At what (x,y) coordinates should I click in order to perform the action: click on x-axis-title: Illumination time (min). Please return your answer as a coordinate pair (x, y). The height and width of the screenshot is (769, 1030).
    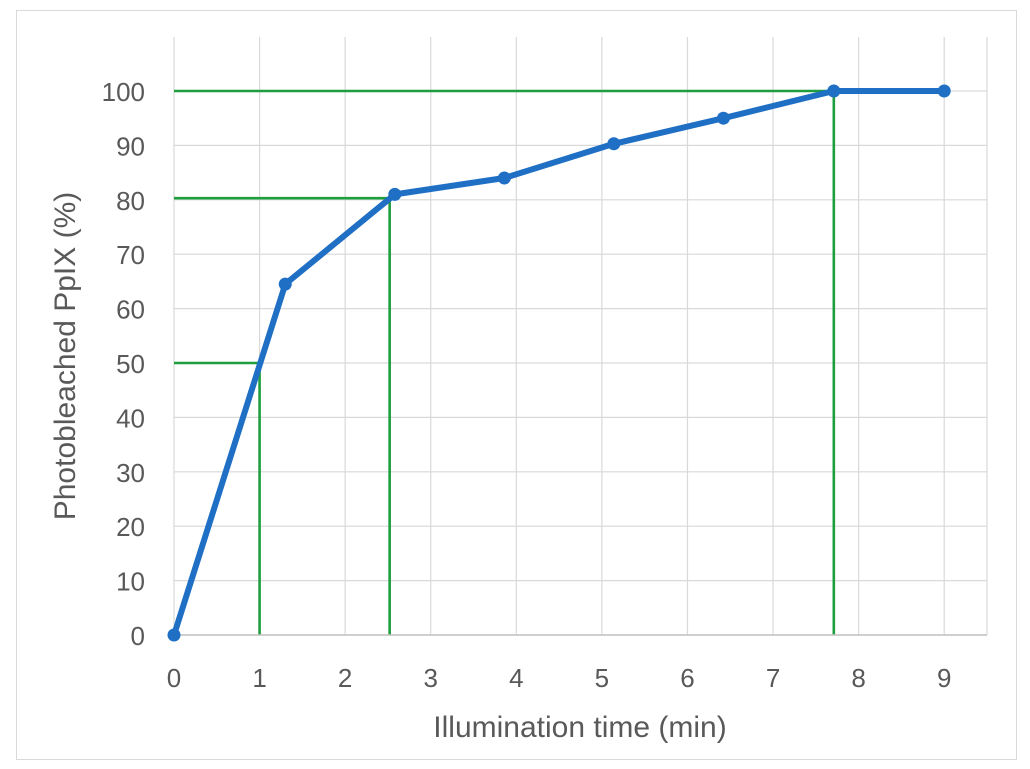
    Looking at the image, I should click on (579, 727).